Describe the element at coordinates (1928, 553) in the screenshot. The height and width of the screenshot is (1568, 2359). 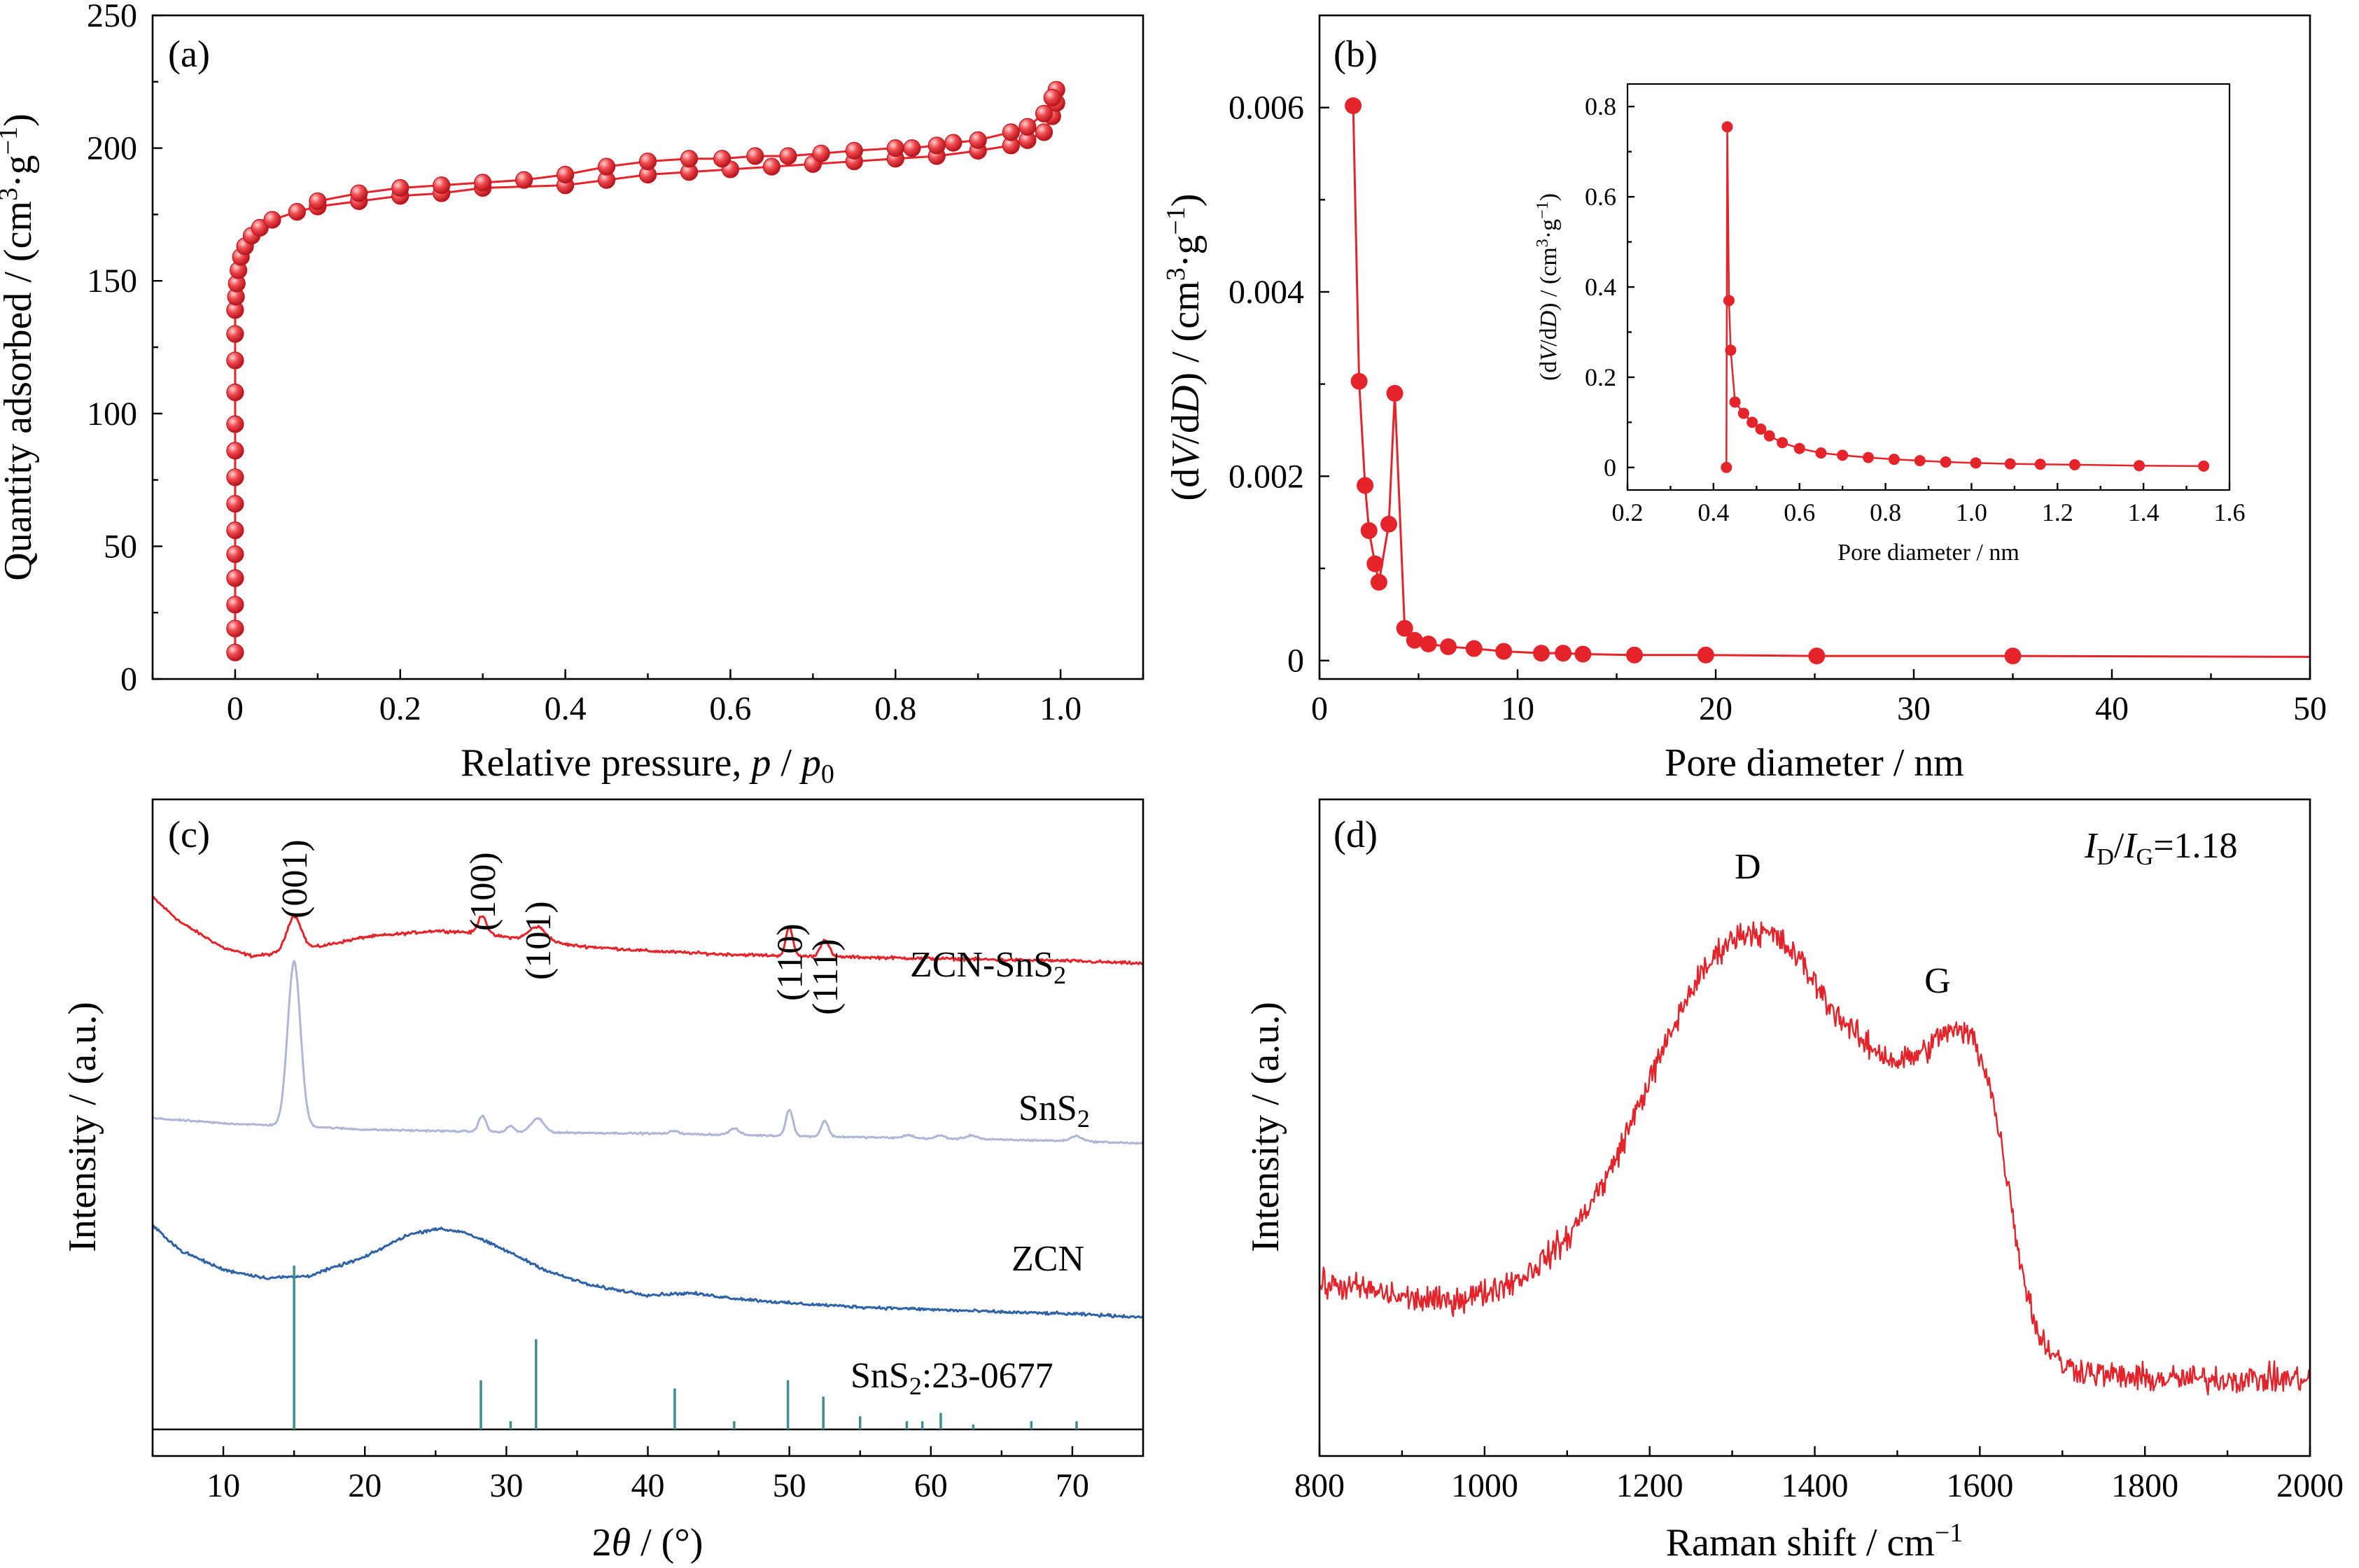
I see `panel-b-inset-x-axis-label: Pore diameter / nm` at that location.